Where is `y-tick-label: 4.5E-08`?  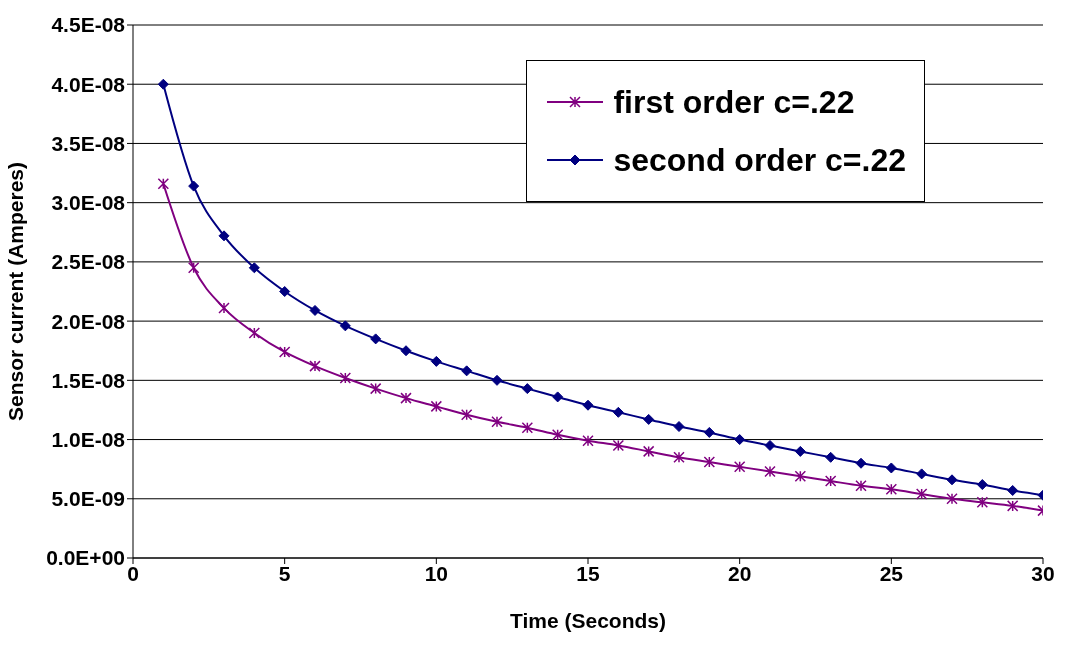
y-tick-label: 4.5E-08 is located at coordinates (88, 25).